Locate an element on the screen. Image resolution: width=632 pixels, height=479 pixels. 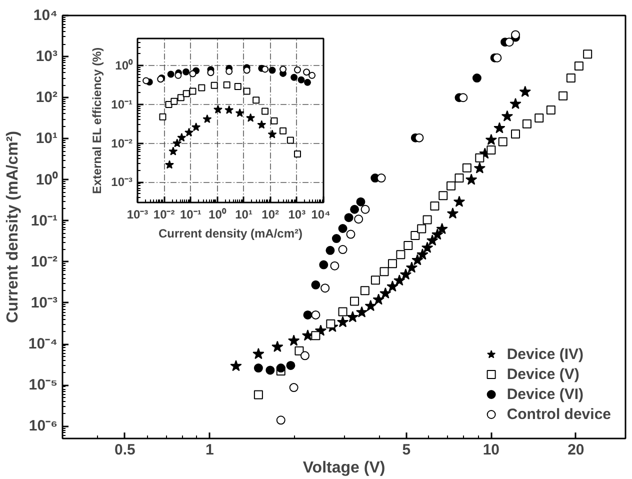
x-tick-label: 10¹ is located at coordinates (243, 215).